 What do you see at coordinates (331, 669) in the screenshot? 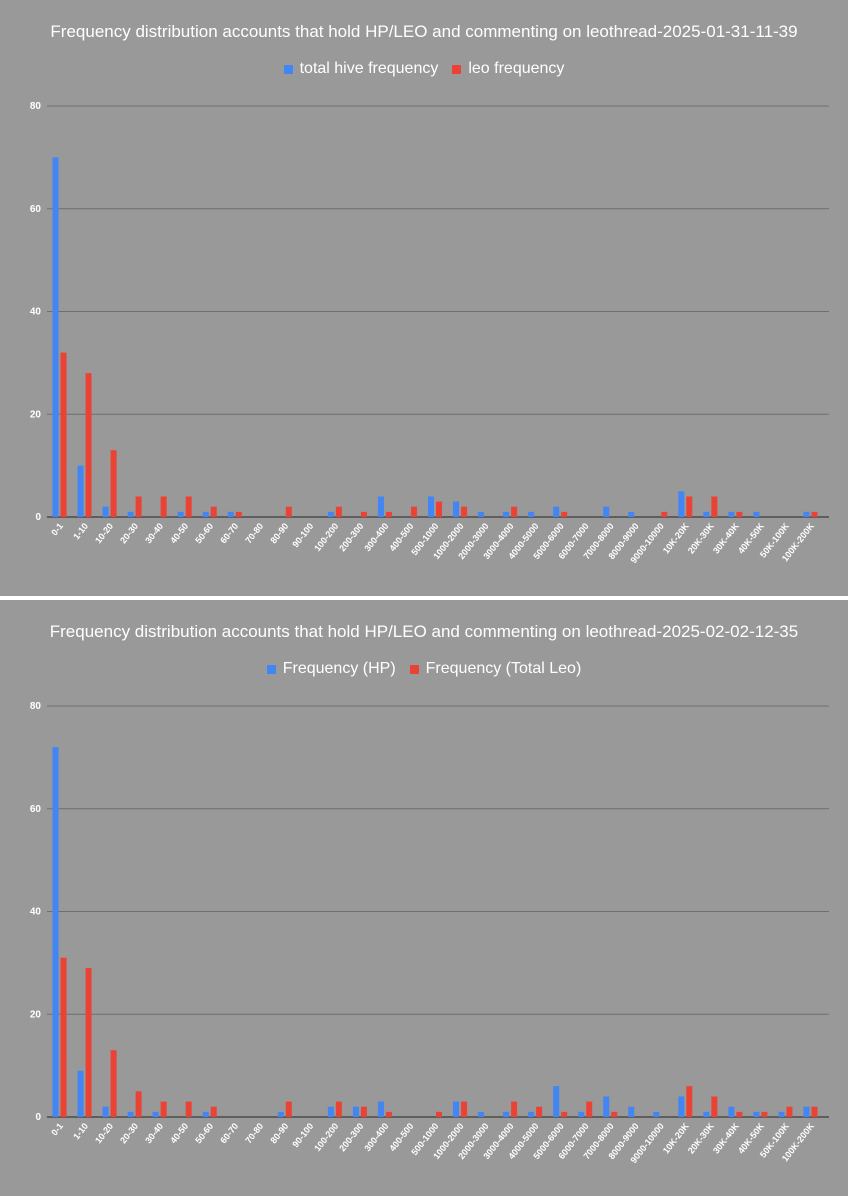
I see `legend-item-series-1: Frequency (HP)` at bounding box center [331, 669].